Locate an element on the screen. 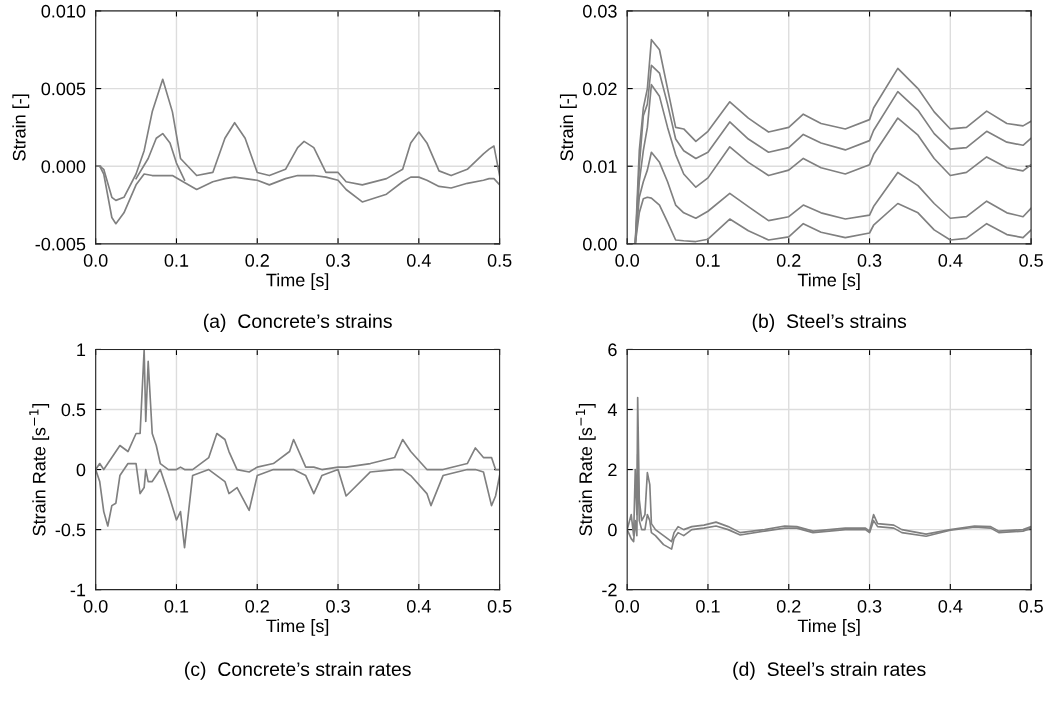 Image resolution: width=1063 pixels, height=728 pixels. y-tick-label: 4 is located at coordinates (612, 410).